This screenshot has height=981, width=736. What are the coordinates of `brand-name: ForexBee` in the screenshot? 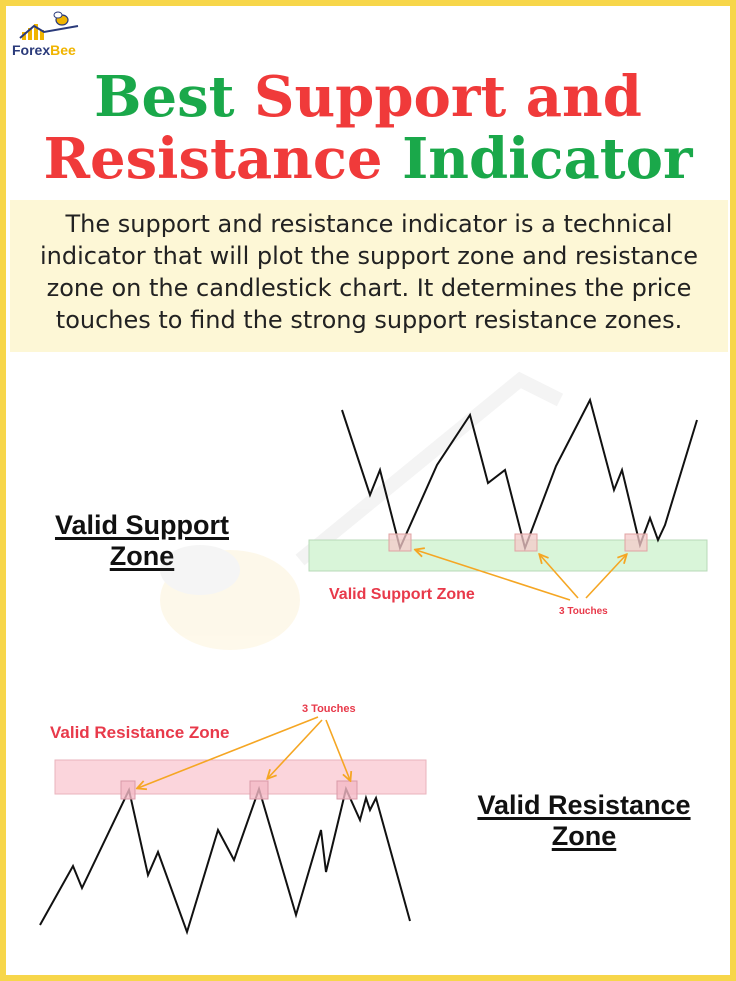 It's located at (44, 50).